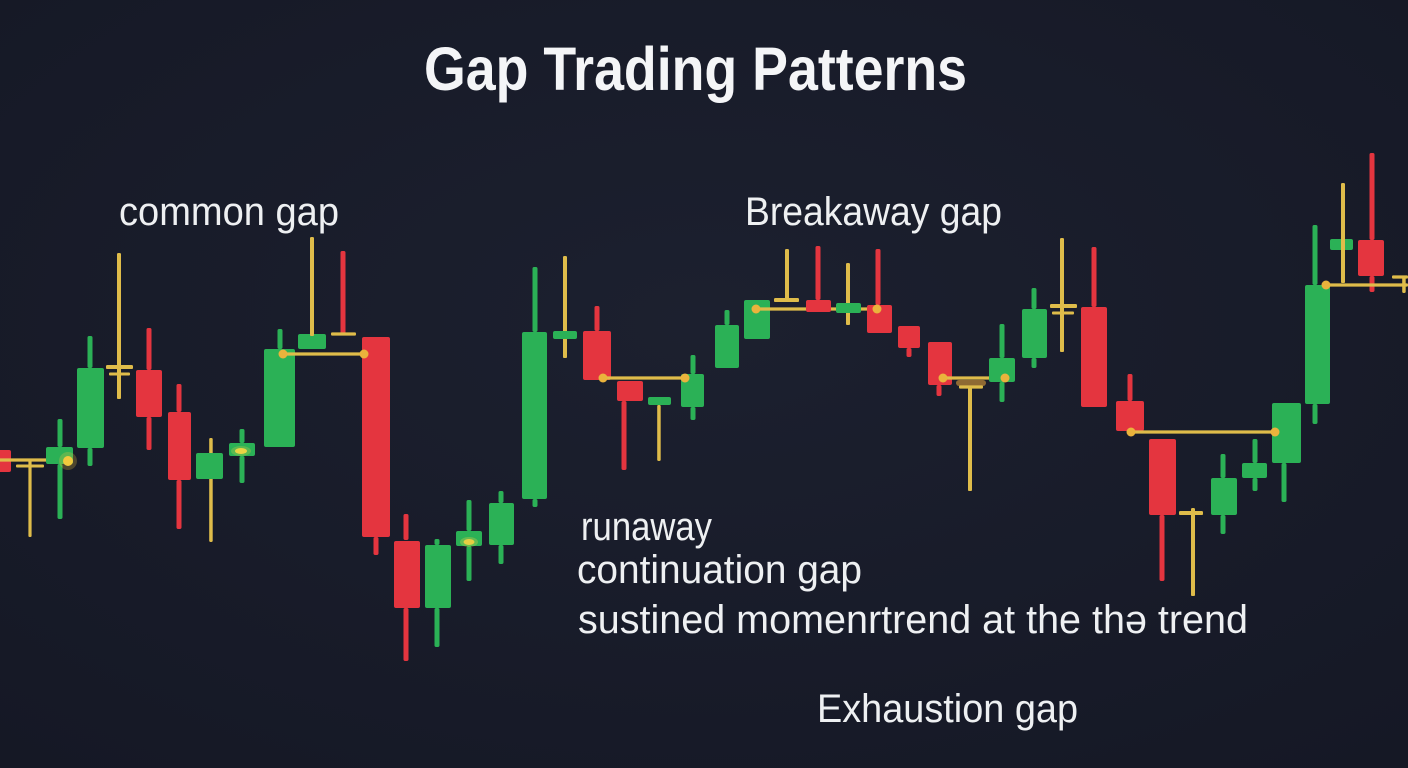  What do you see at coordinates (719, 570) in the screenshot?
I see `svg-text: continuation gap` at bounding box center [719, 570].